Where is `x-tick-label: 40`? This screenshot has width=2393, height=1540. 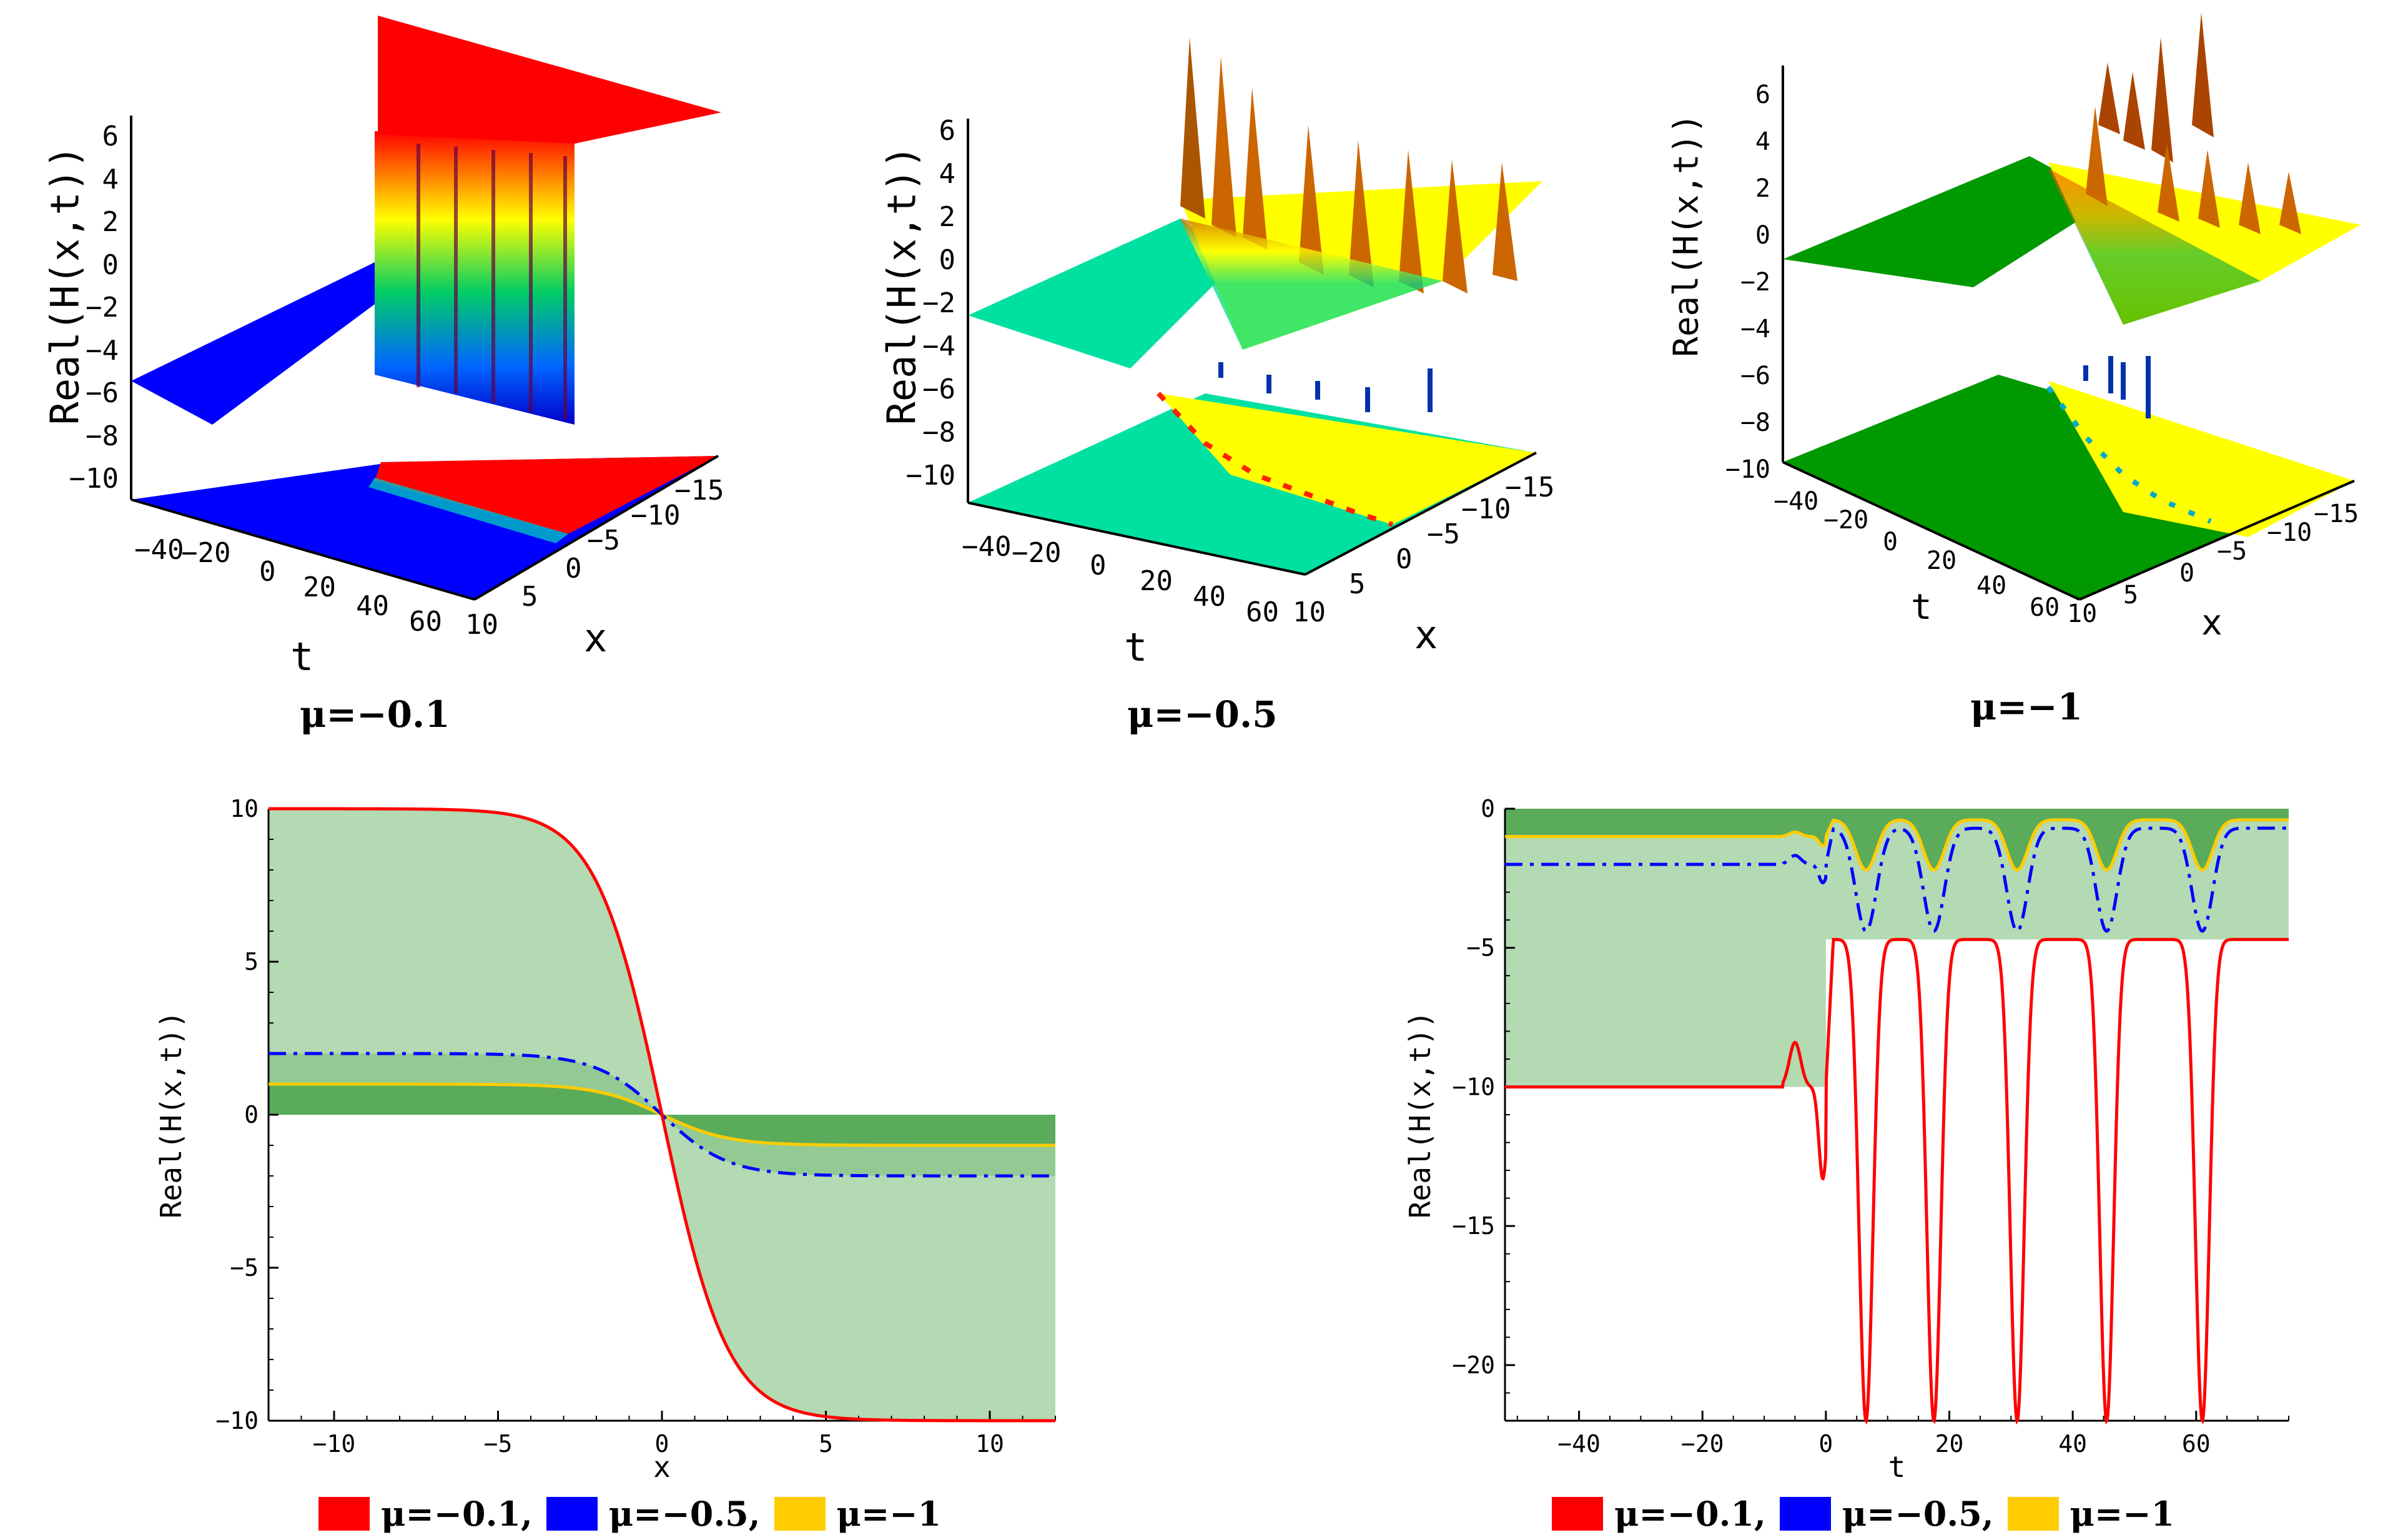 x-tick-label: 40 is located at coordinates (2072, 1444).